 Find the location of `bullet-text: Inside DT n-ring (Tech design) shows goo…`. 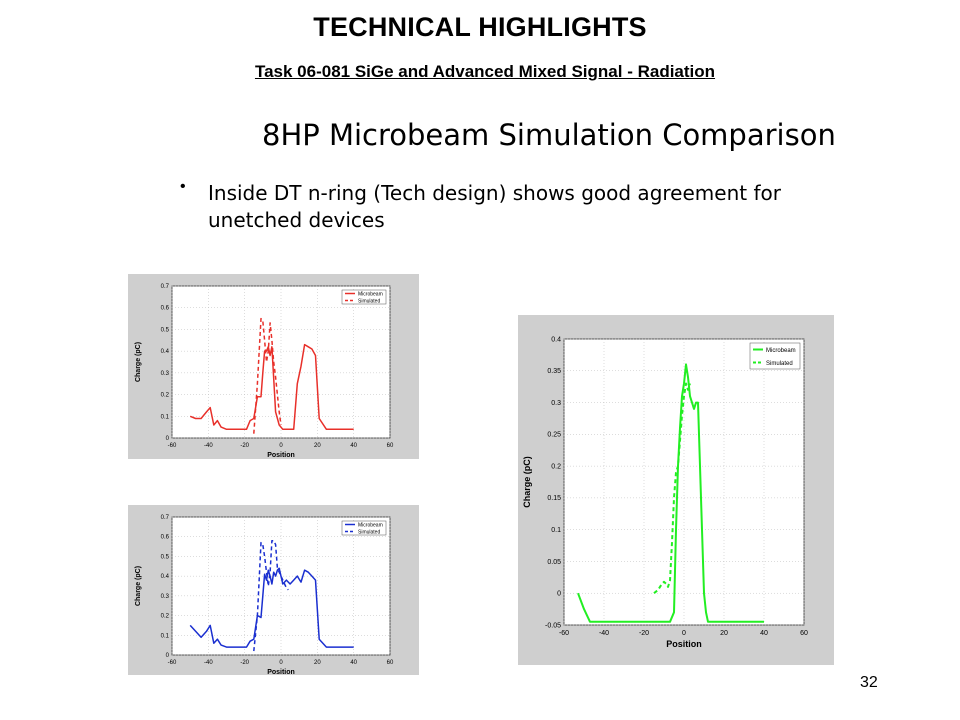

bullet-text: Inside DT n-ring (Tech design) shows goo… is located at coordinates (494, 206).